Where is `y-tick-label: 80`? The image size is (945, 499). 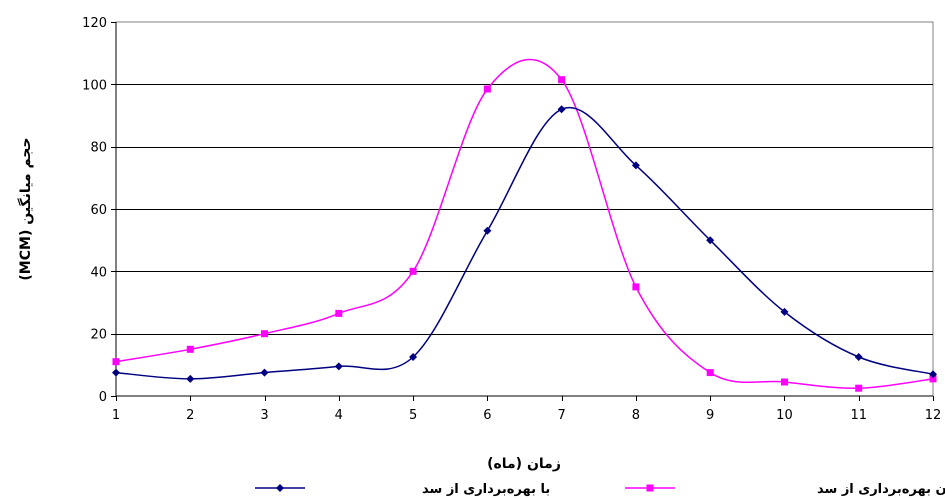
y-tick-label: 80 is located at coordinates (98, 148).